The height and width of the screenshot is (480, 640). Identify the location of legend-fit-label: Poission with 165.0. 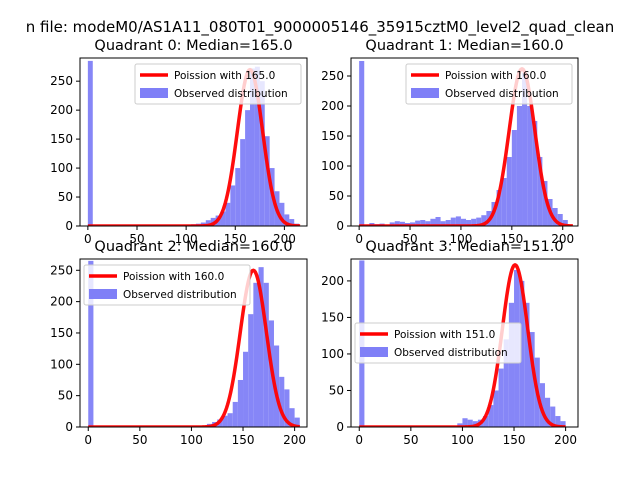
(224, 76).